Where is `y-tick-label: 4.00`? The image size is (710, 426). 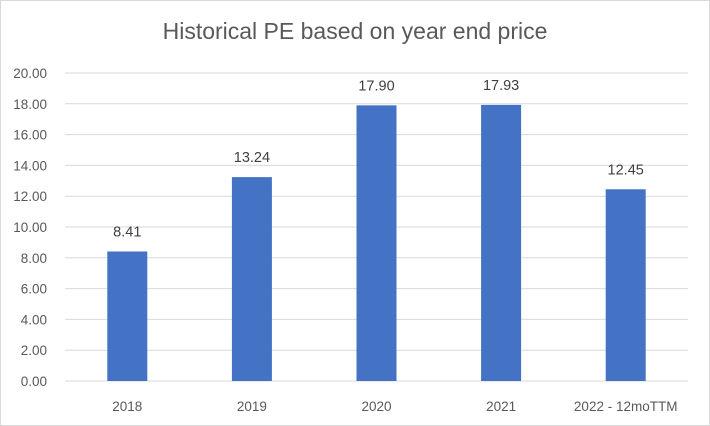
y-tick-label: 4.00 is located at coordinates (34, 319).